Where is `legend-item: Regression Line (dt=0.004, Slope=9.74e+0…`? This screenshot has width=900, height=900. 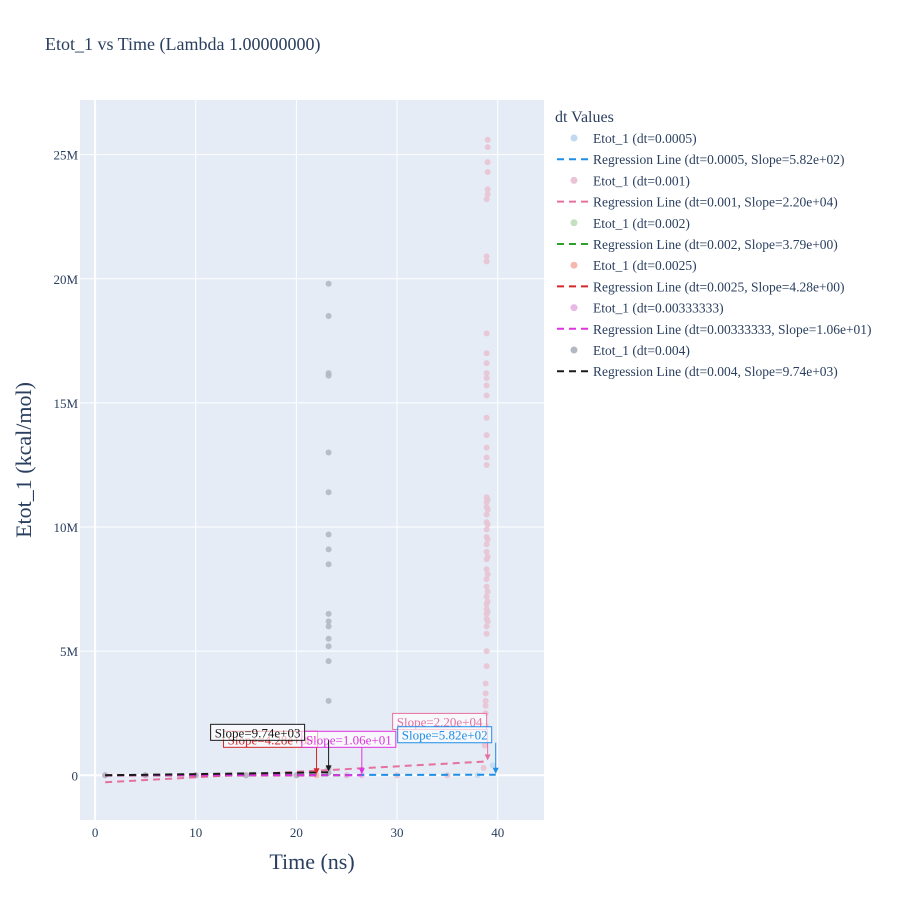 legend-item: Regression Line (dt=0.004, Slope=9.74e+0… is located at coordinates (697, 371).